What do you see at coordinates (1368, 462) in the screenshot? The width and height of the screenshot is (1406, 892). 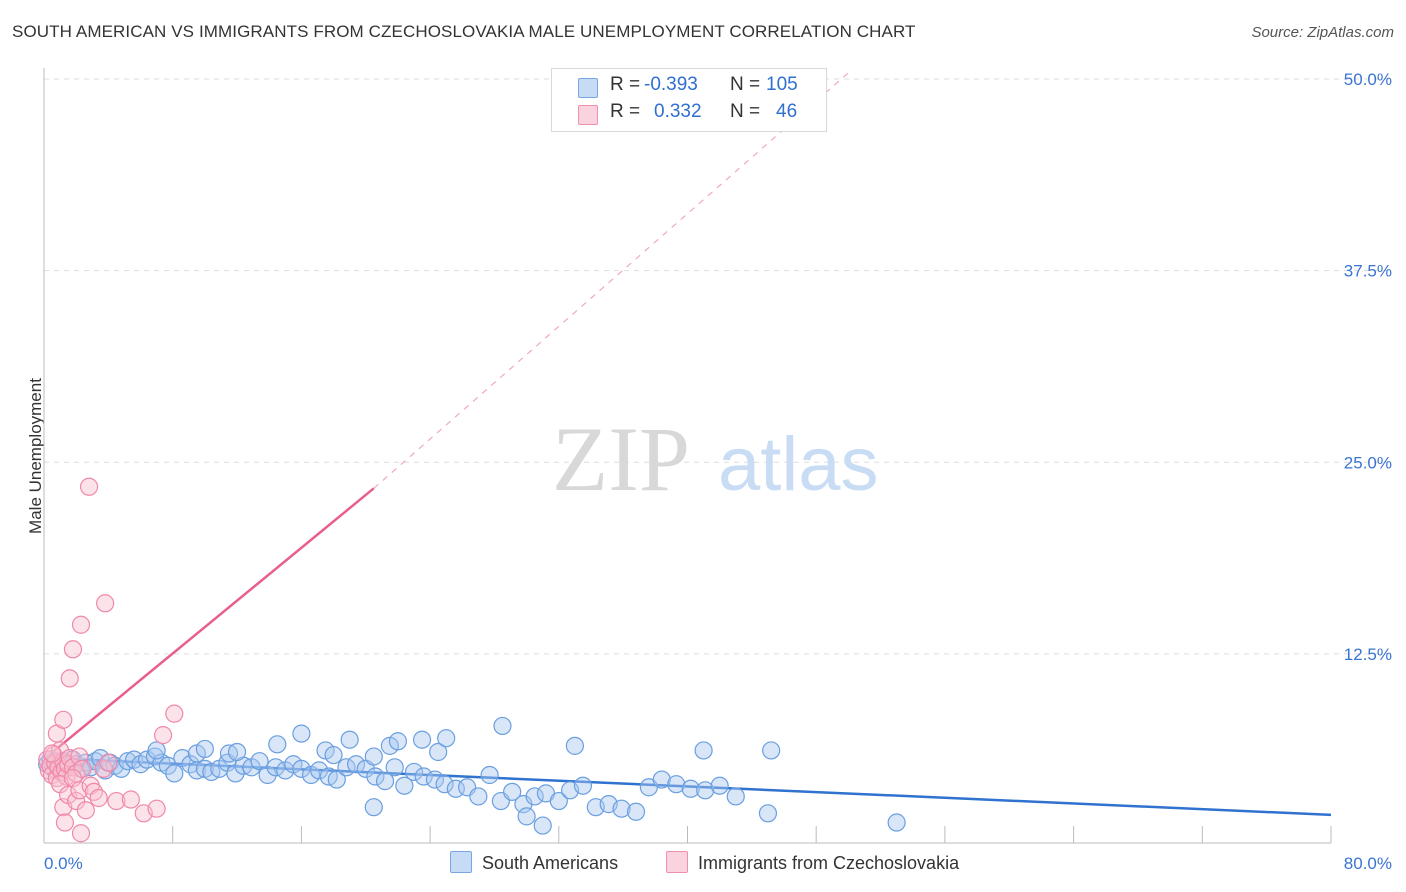 I see `y-tick-label: 25.0%` at bounding box center [1368, 462].